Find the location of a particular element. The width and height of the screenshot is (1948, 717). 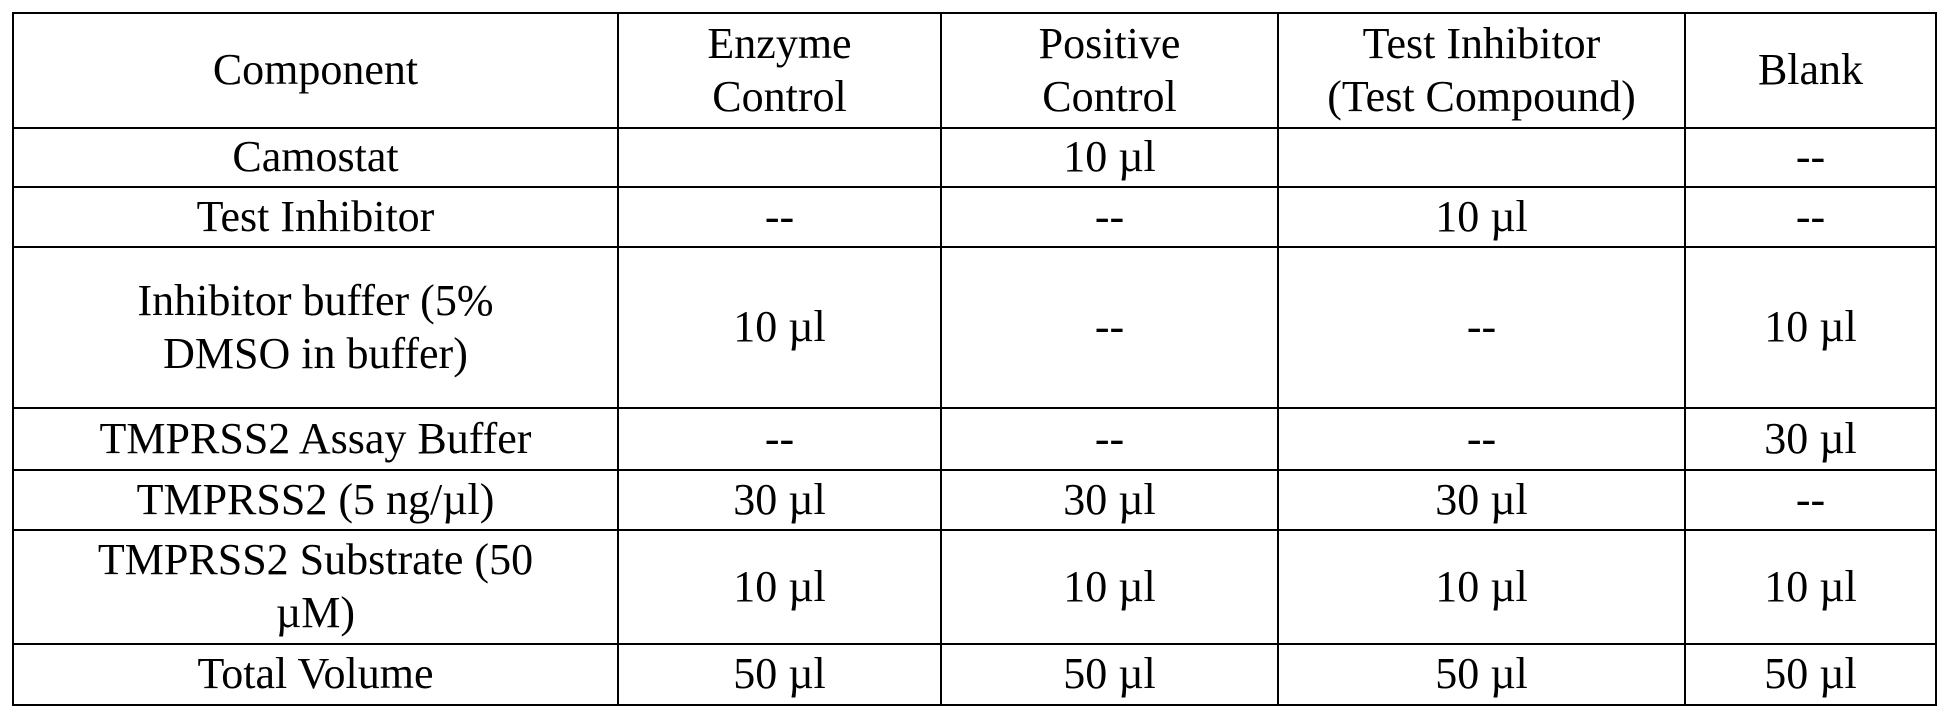

header-cell: Enzyme Control is located at coordinates (779, 70).